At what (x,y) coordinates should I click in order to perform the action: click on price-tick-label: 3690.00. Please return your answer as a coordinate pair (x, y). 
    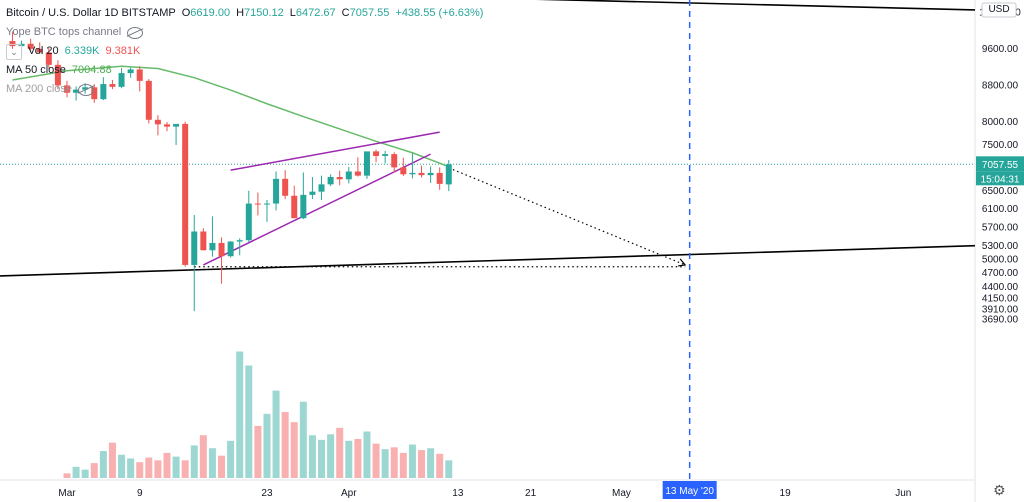
    Looking at the image, I should click on (1000, 319).